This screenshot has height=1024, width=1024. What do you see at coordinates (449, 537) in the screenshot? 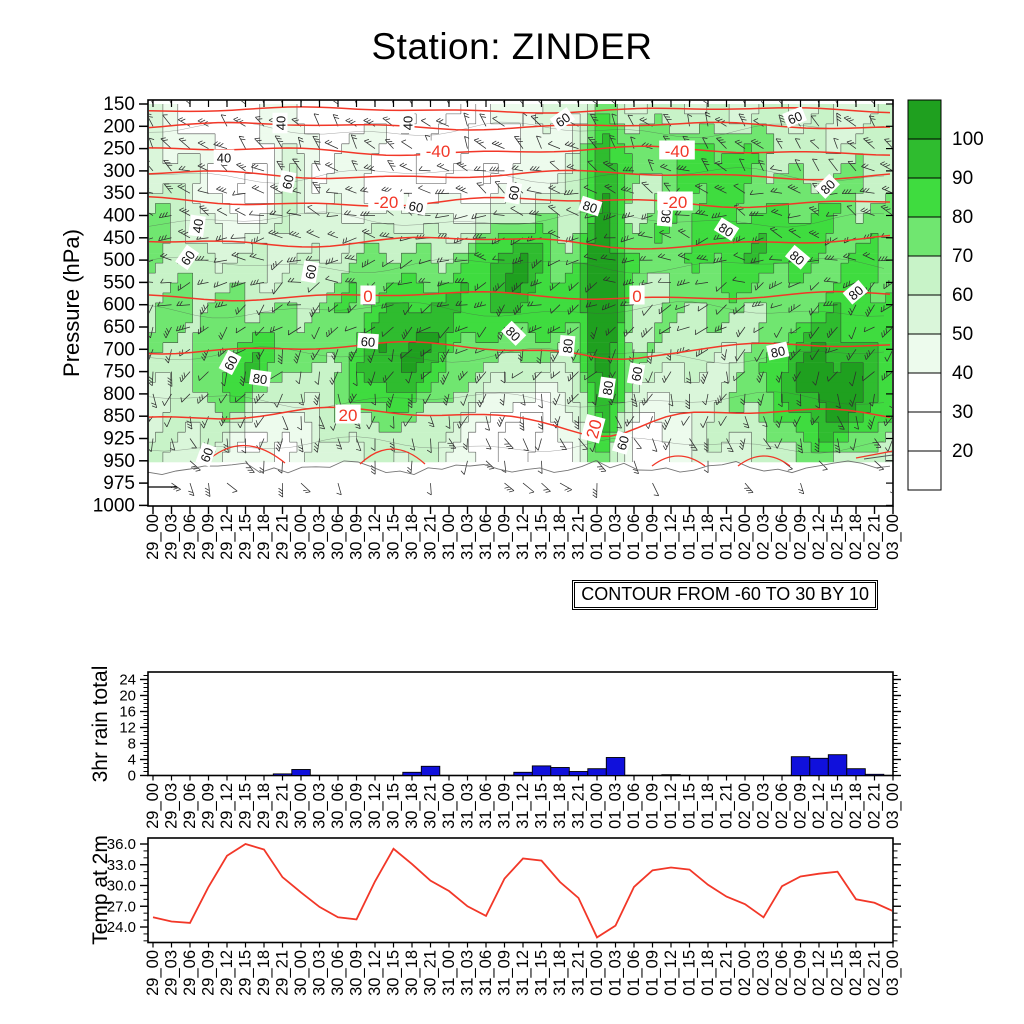
I see `main-x-tick-label: 31_00` at bounding box center [449, 537].